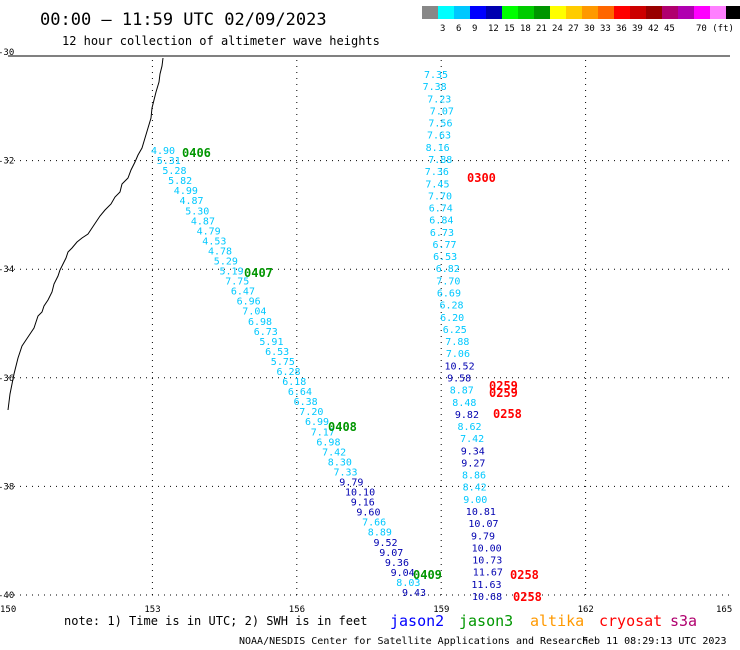 The image size is (740, 650). Describe the element at coordinates (7, 324) in the screenshot. I see `latitude-ticks: -30 -32 -34 -36 -38 -40` at that location.